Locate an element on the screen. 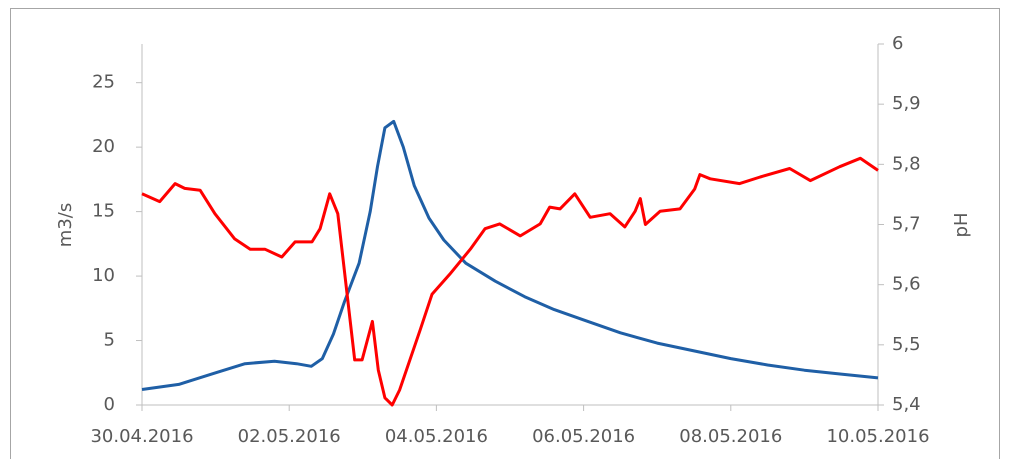 The width and height of the screenshot is (1009, 459). y-tick-label: 5 is located at coordinates (109, 340).